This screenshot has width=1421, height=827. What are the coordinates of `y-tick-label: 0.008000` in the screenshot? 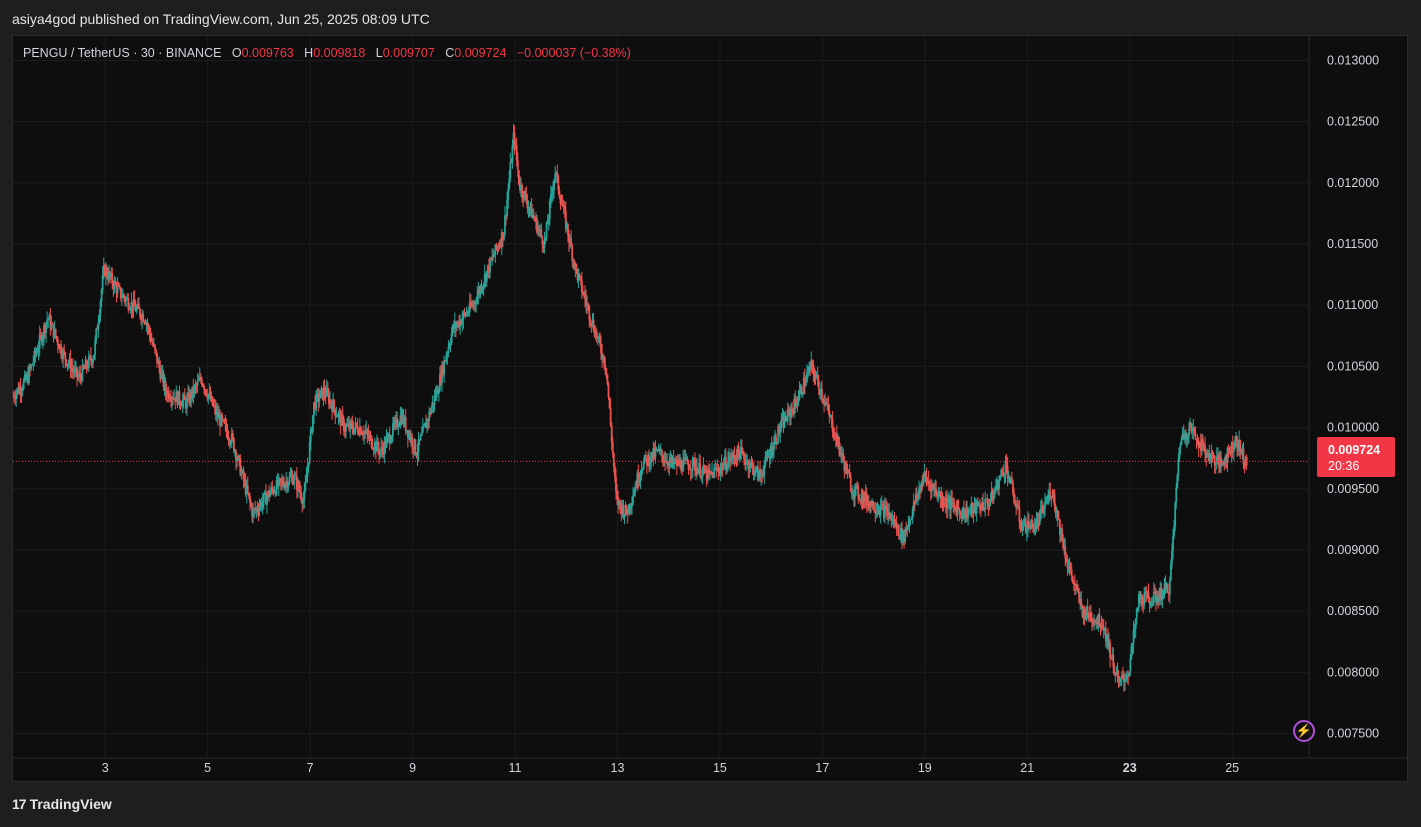 It's located at (1353, 672).